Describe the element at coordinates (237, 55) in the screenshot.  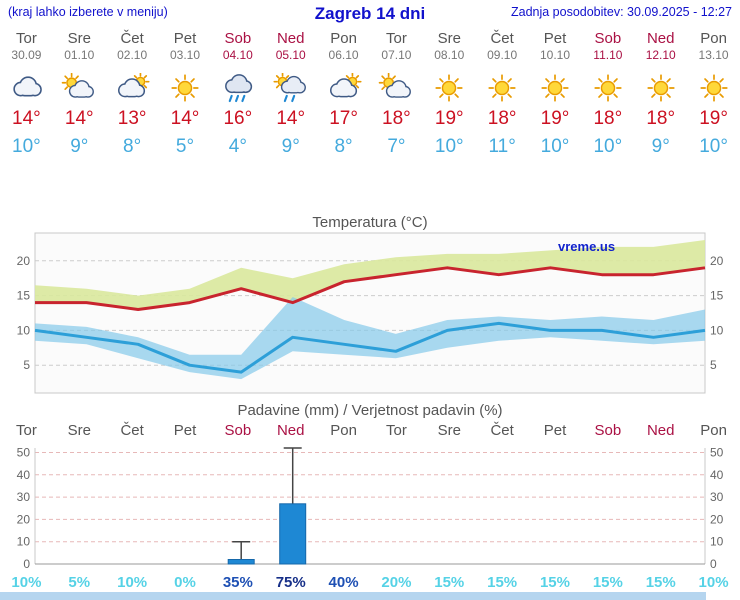
I see `day-date: 04.10` at that location.